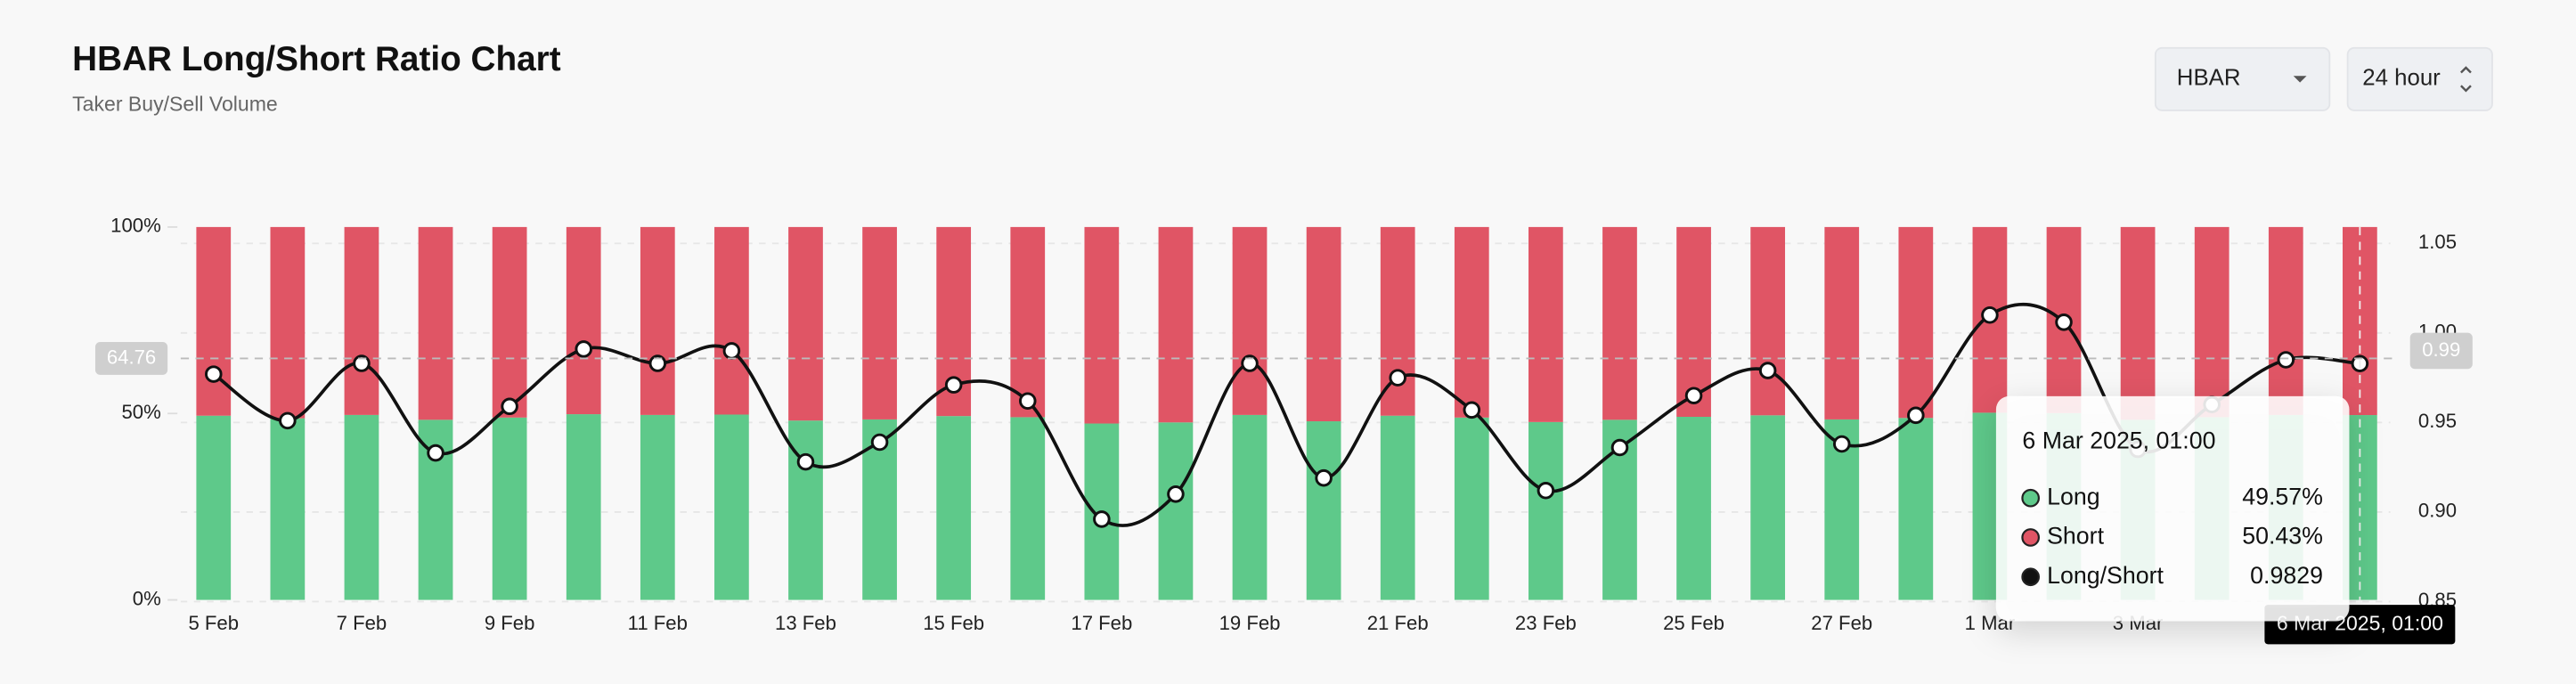 The image size is (2576, 684). What do you see at coordinates (2242, 78) in the screenshot?
I see `symbol-dropdown` at bounding box center [2242, 78].